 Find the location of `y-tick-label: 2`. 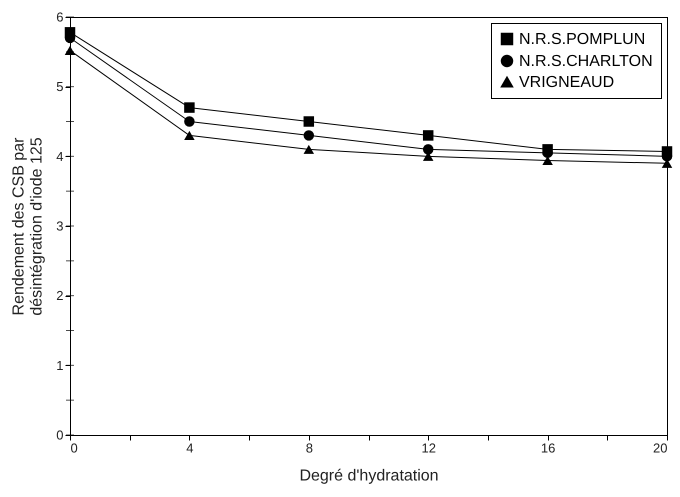

y-tick-label: 2 is located at coordinates (60, 296).